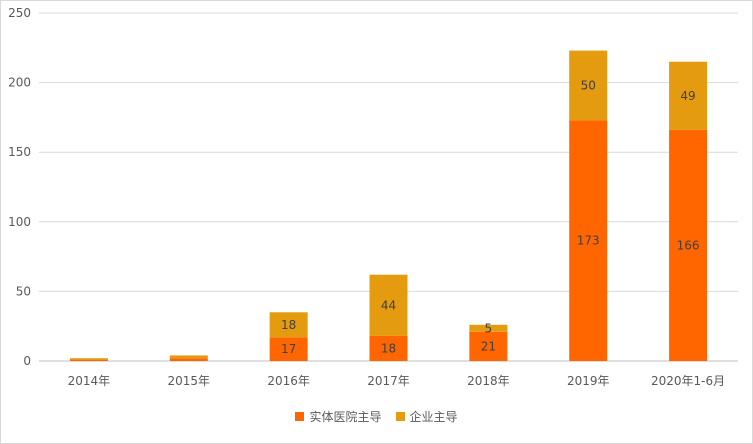  What do you see at coordinates (19, 13) in the screenshot?
I see `y-tick-label: 250` at bounding box center [19, 13].